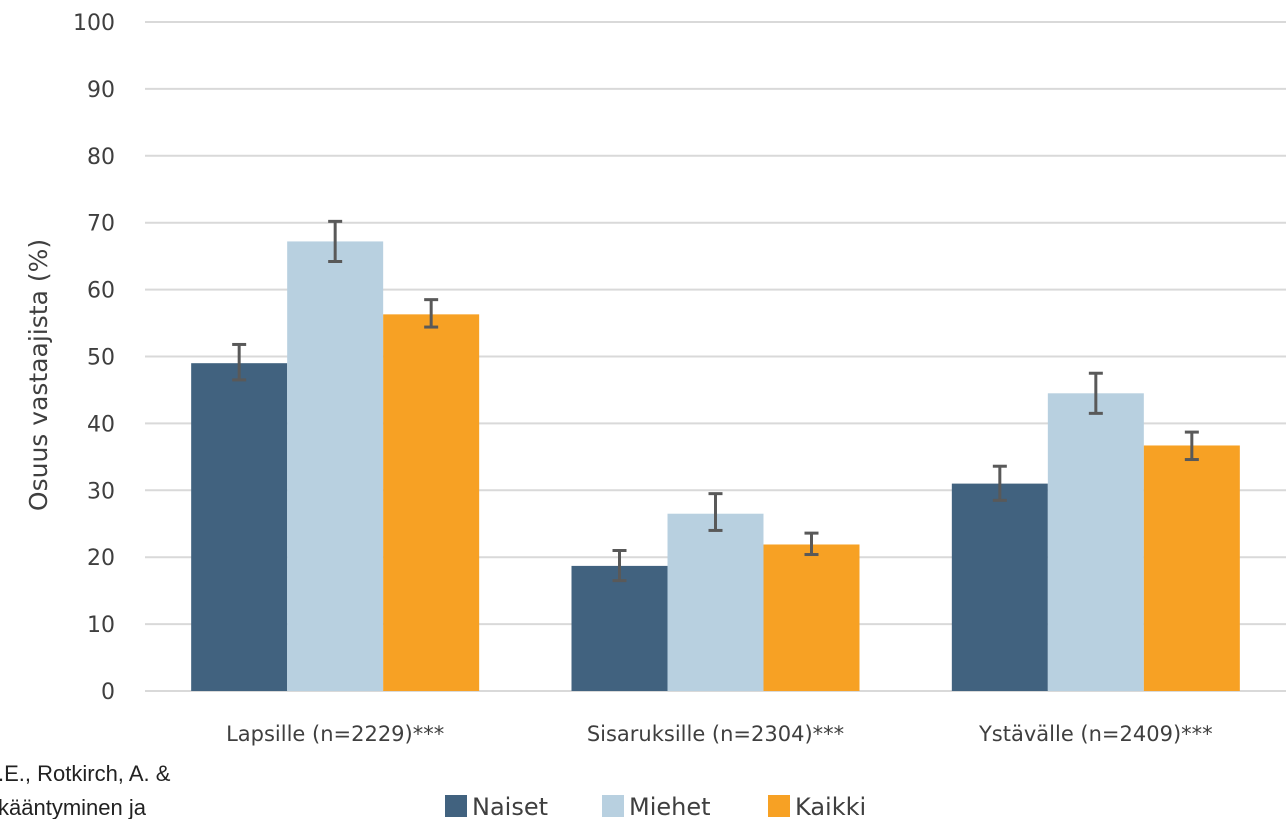 This screenshot has width=1286, height=819. What do you see at coordinates (101, 224) in the screenshot?
I see `y-tick-label: 70` at bounding box center [101, 224].